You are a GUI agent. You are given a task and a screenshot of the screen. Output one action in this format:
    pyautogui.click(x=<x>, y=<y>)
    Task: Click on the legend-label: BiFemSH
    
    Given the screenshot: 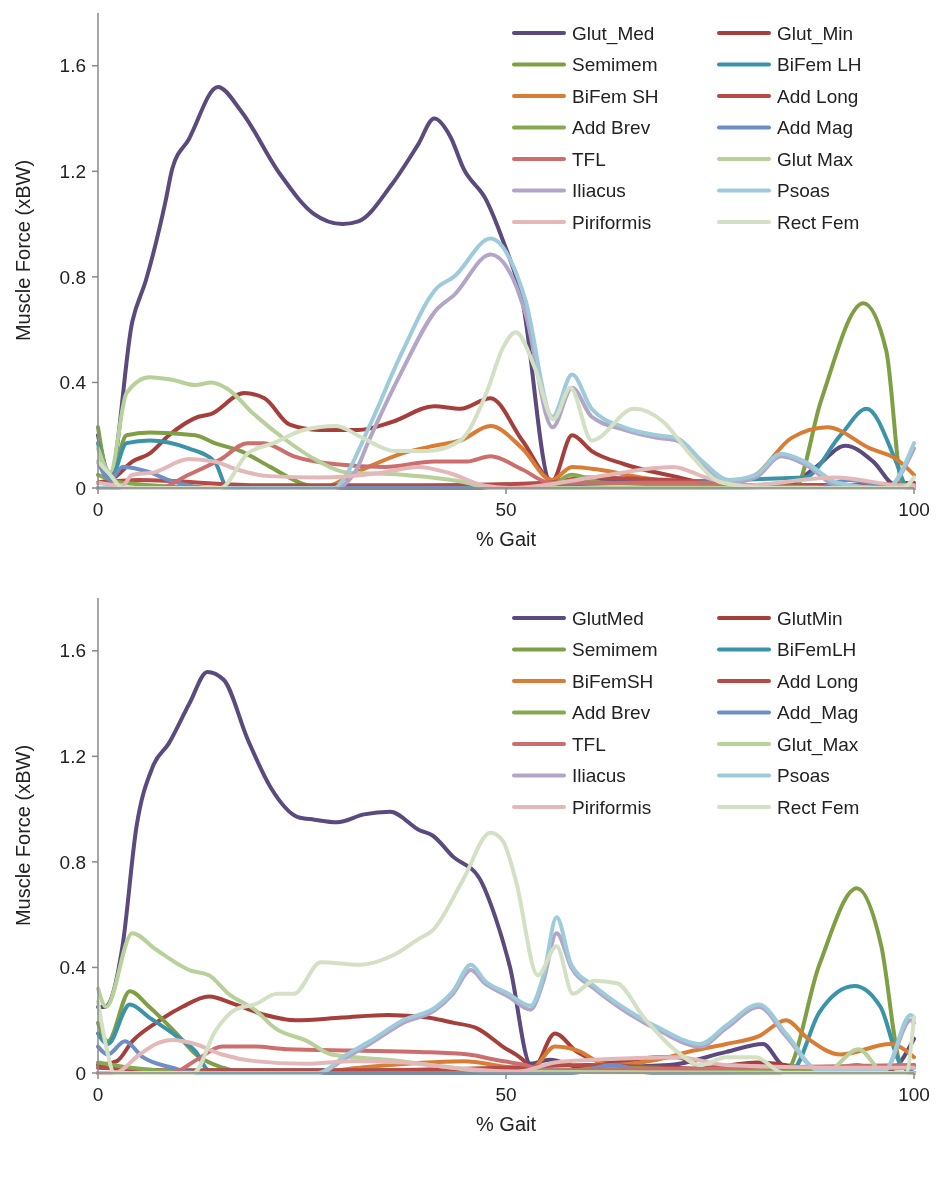 What is the action you would take?
    pyautogui.click(x=613, y=681)
    